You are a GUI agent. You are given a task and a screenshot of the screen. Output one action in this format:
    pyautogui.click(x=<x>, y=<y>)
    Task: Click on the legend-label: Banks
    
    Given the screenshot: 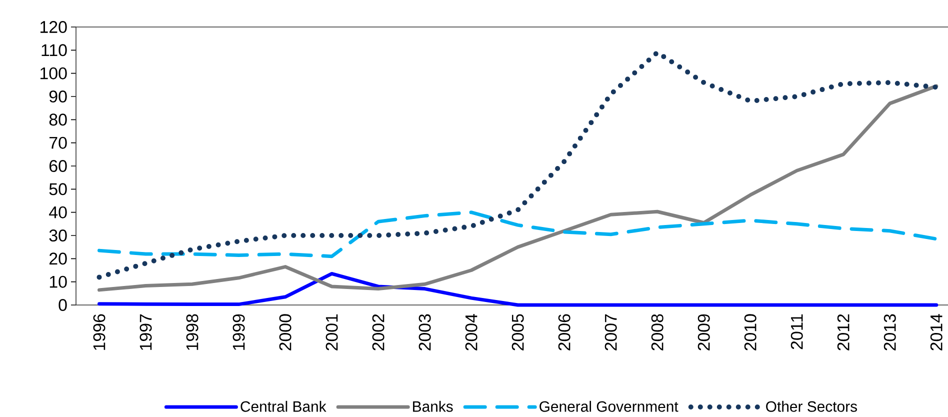 What is the action you would take?
    pyautogui.click(x=433, y=406)
    